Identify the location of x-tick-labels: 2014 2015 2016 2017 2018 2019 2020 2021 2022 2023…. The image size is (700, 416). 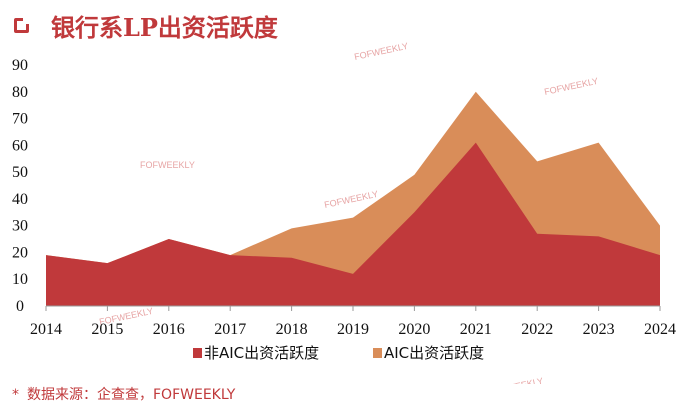
(353, 329).